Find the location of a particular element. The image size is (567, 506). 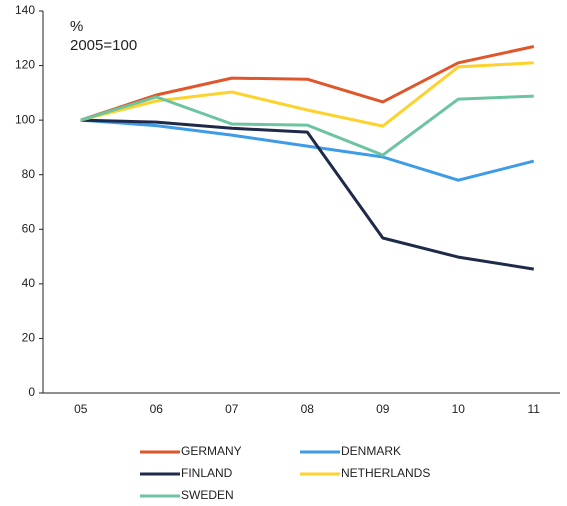

legend-label: NETHERLANDS is located at coordinates (385, 473).